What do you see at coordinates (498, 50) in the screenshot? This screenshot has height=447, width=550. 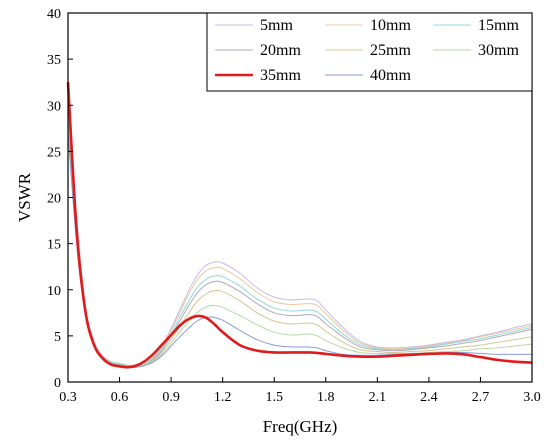 I see `legend-label-30mm: 30mm` at bounding box center [498, 50].